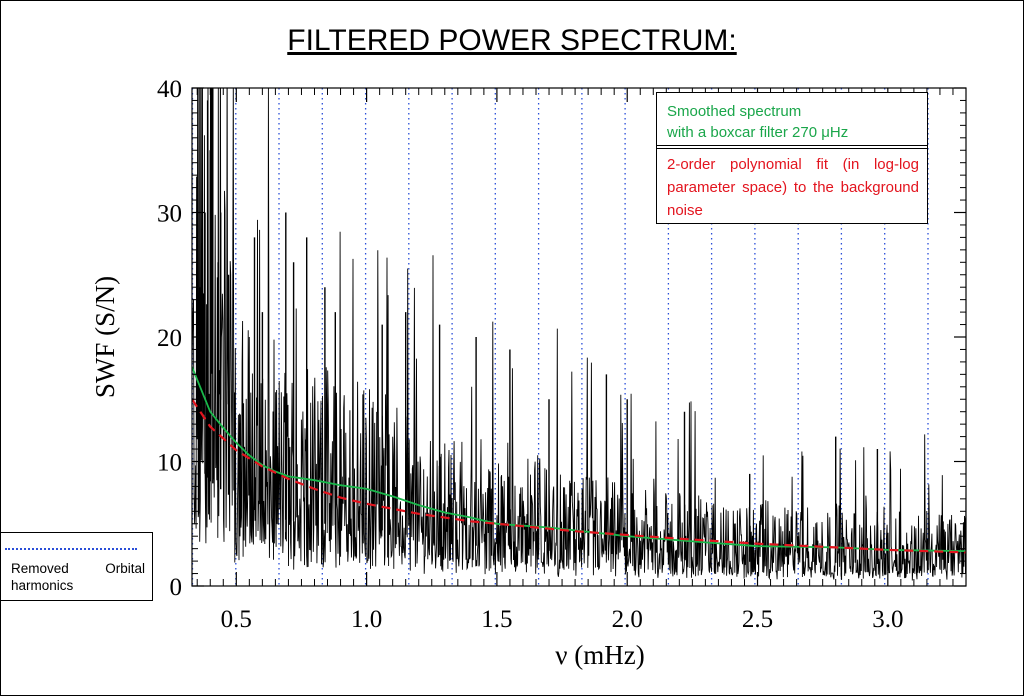 The width and height of the screenshot is (1024, 696). I want to click on harmonics-legend-box: Removed Orbital harmonics, so click(76, 566).